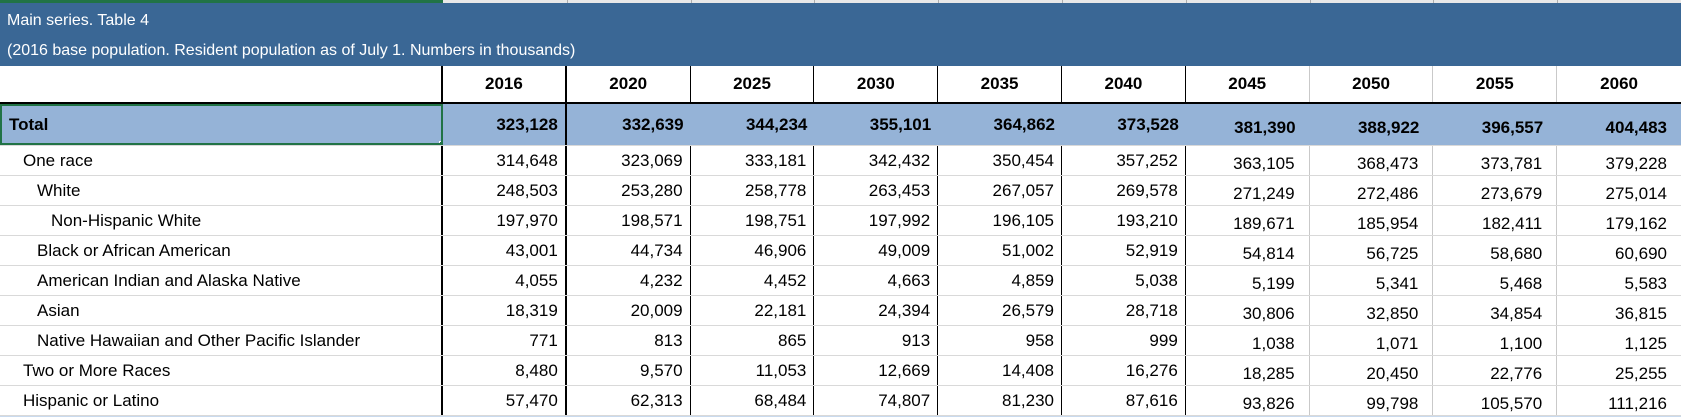 This screenshot has width=1681, height=417. Describe the element at coordinates (753, 84) in the screenshot. I see `year-header-cell: 2025` at that location.